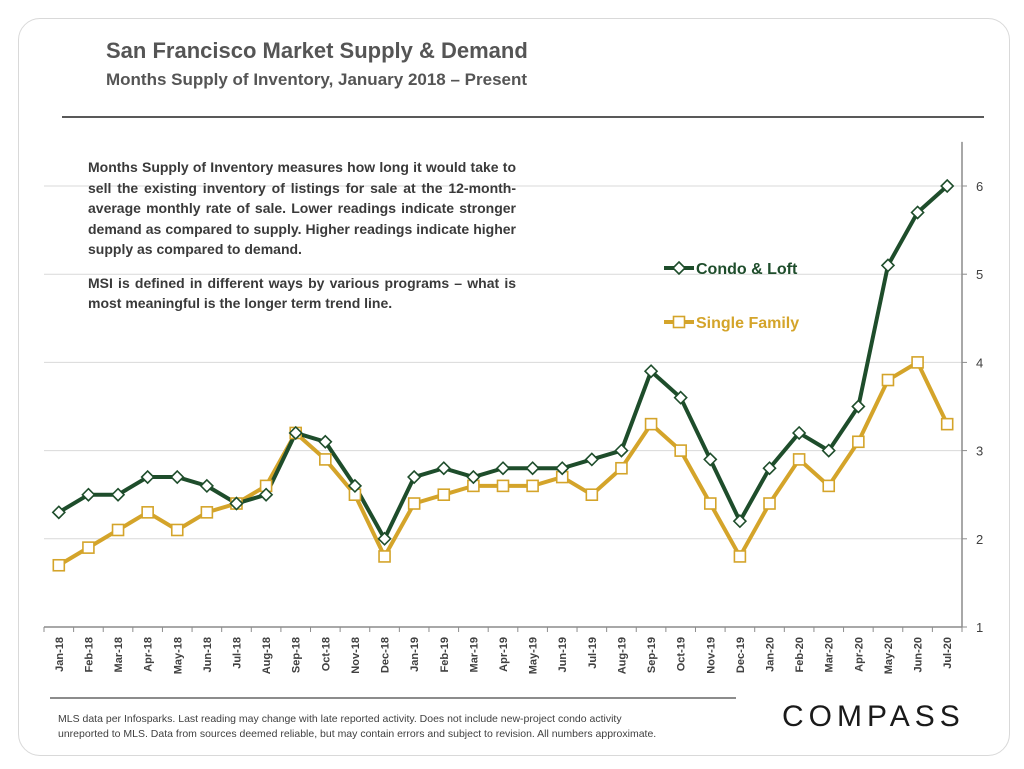  I want to click on y-tick-label: 5, so click(979, 274).